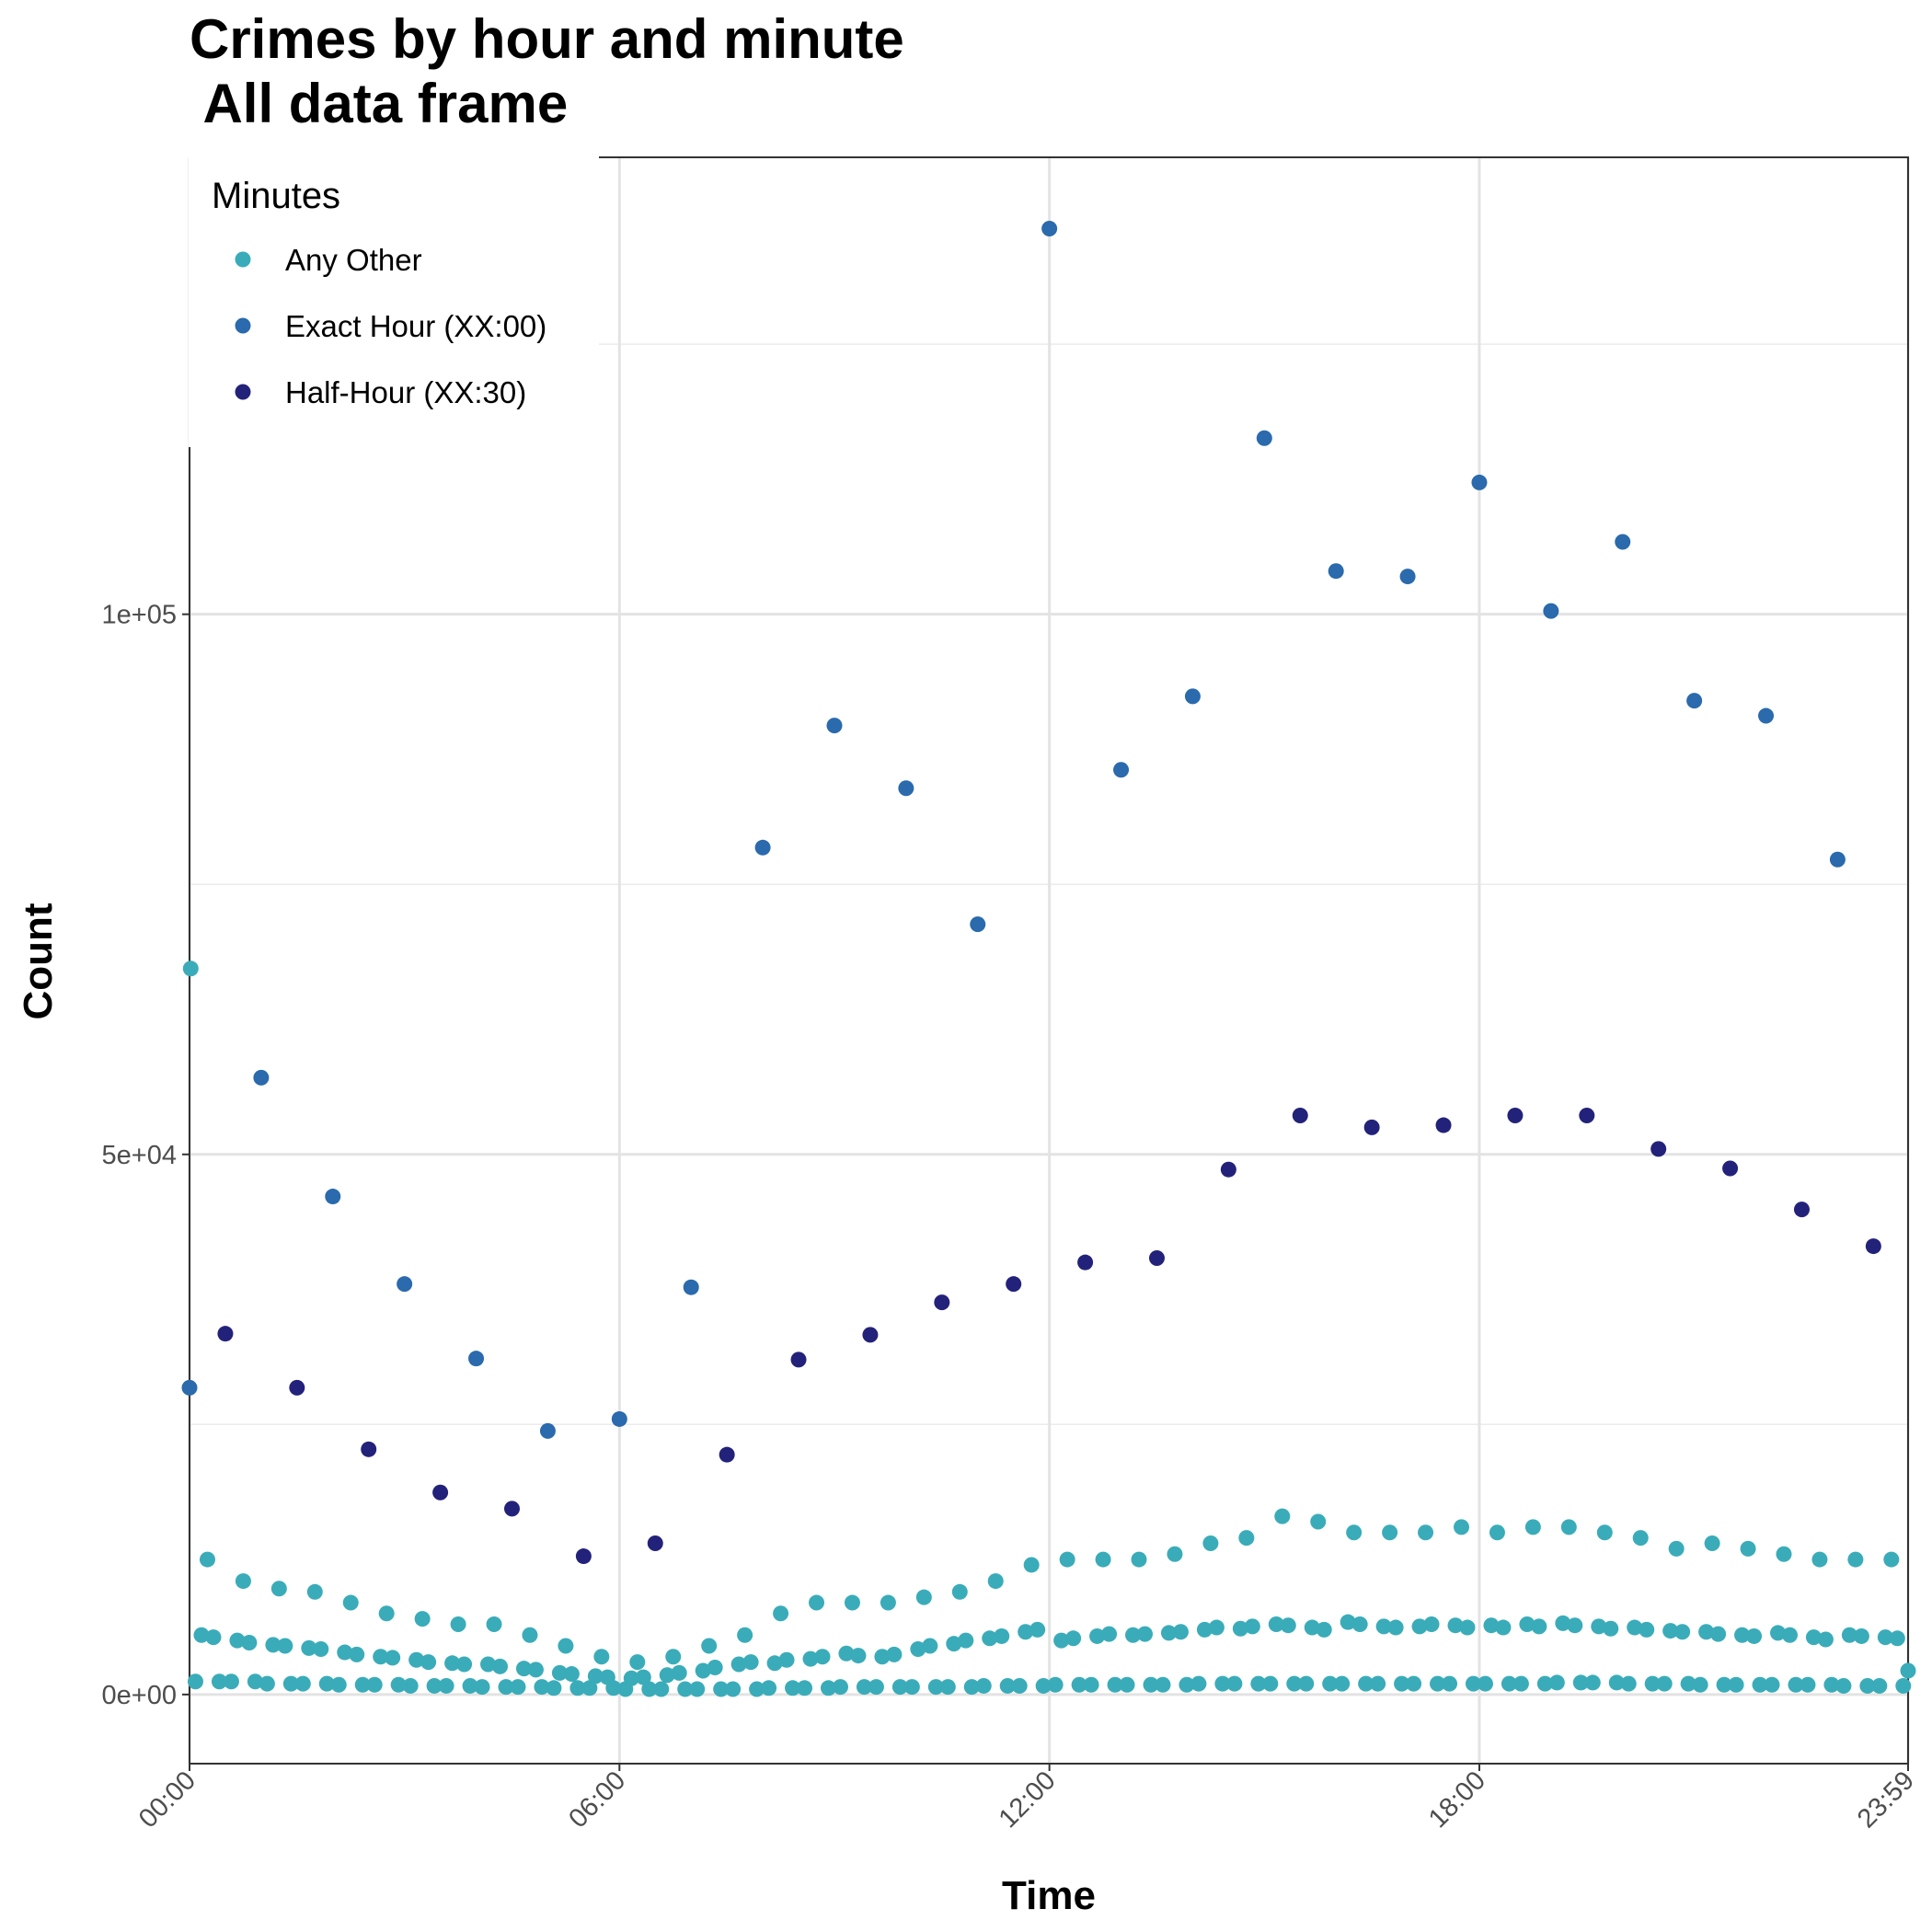 Image resolution: width=1932 pixels, height=1932 pixels. I want to click on x-tick-label: 12:00, so click(1028, 1799).